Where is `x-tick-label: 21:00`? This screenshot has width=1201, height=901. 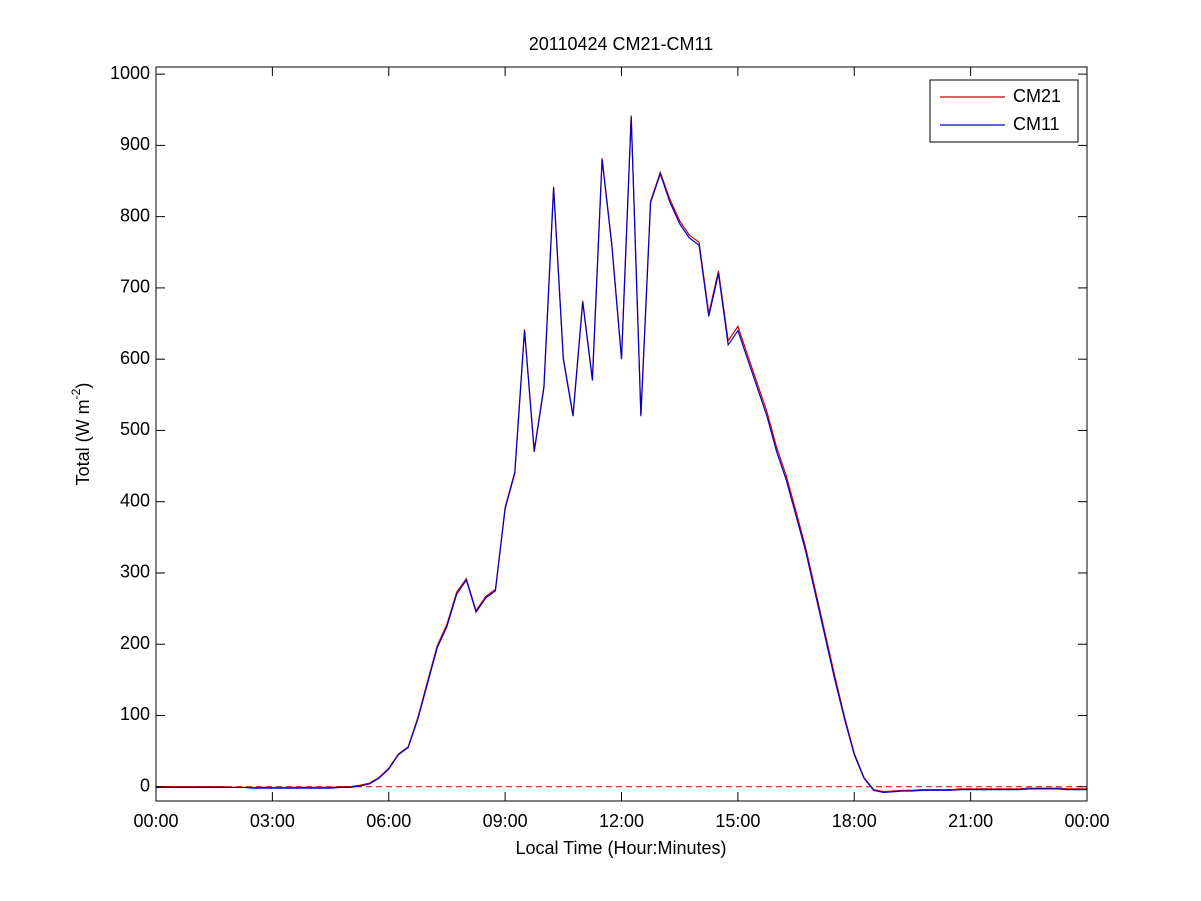
x-tick-label: 21:00 is located at coordinates (970, 821).